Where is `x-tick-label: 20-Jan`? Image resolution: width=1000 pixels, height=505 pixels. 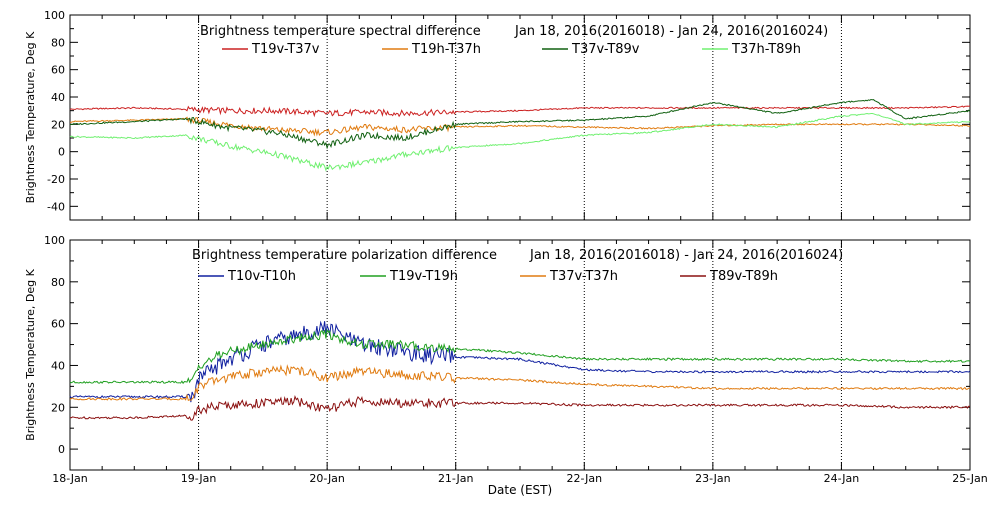 x-tick-label: 20-Jan is located at coordinates (327, 478).